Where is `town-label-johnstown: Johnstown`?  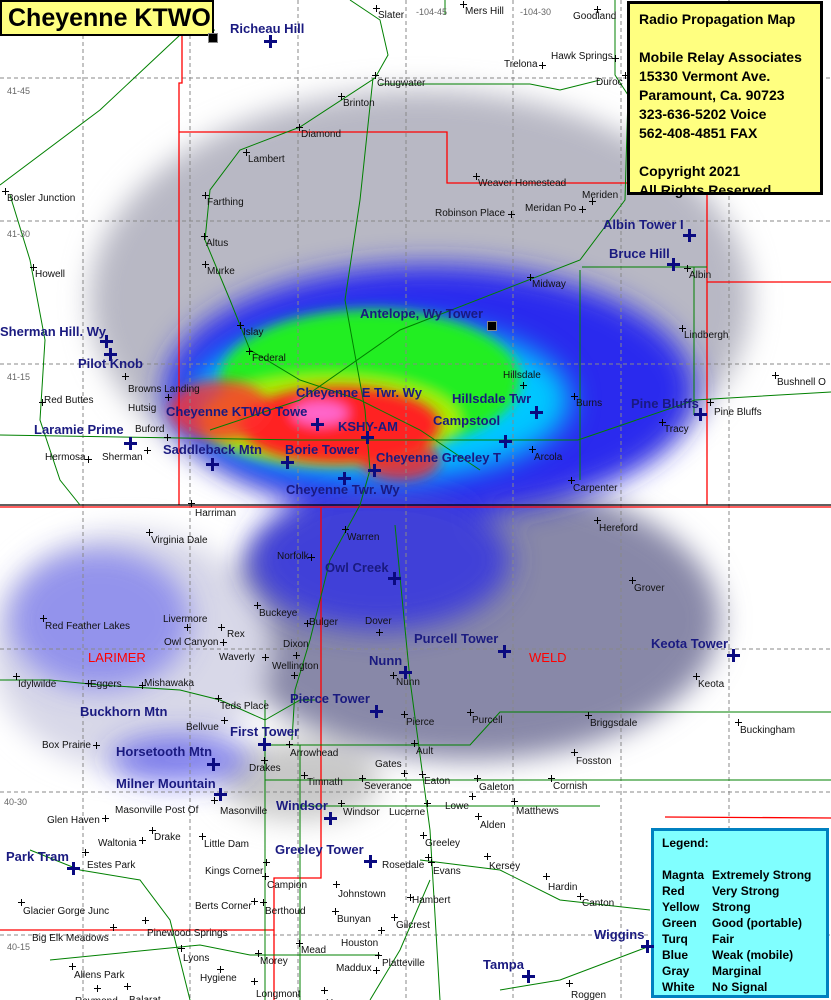
town-label-johnstown: Johnstown is located at coordinates (362, 894).